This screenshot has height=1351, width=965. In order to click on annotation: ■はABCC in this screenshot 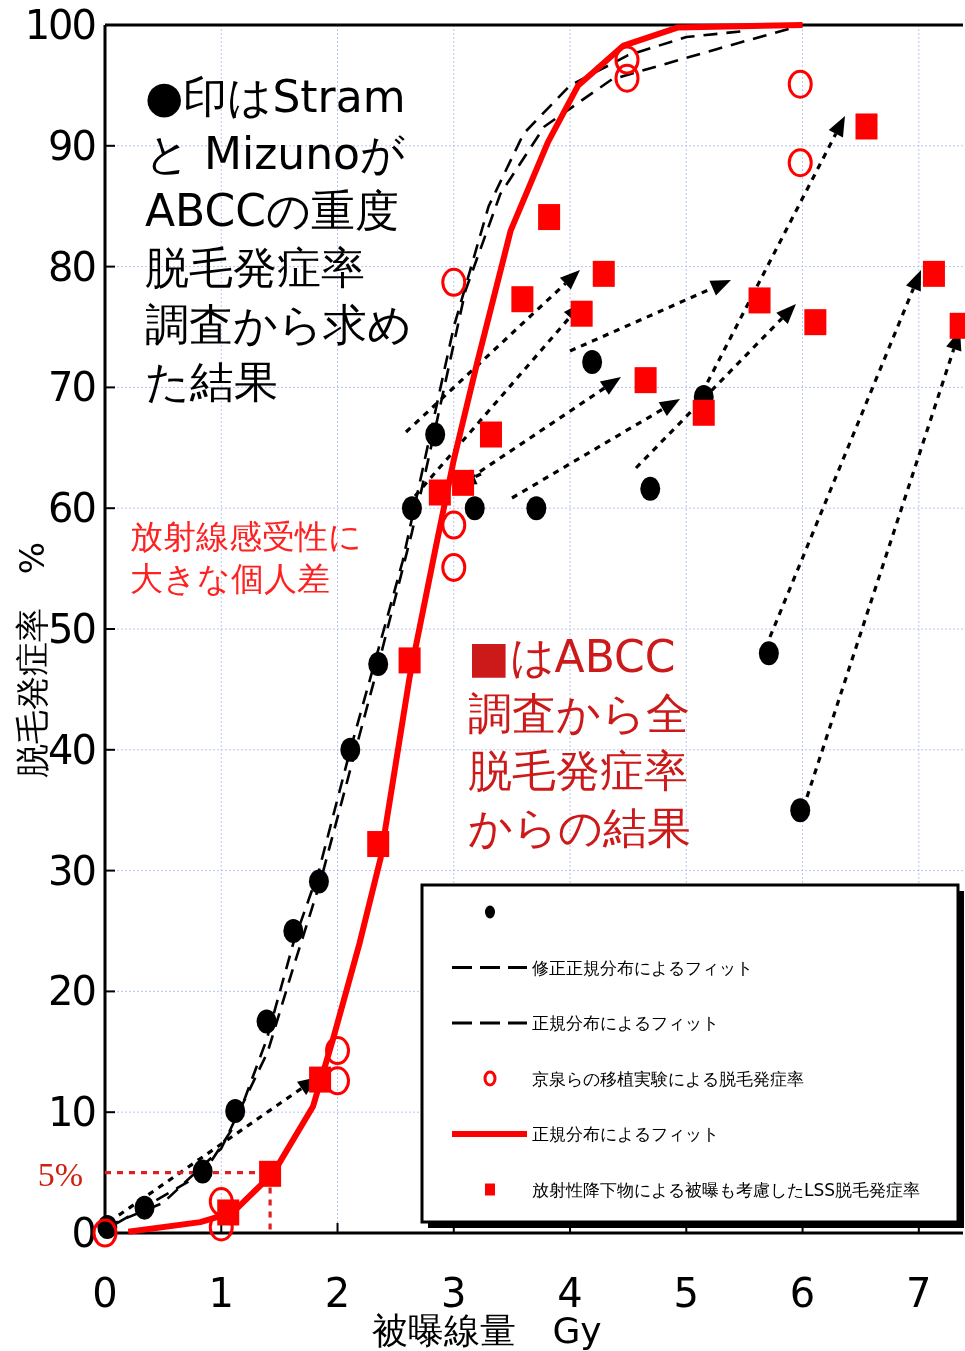, I will do `click(572, 656)`.